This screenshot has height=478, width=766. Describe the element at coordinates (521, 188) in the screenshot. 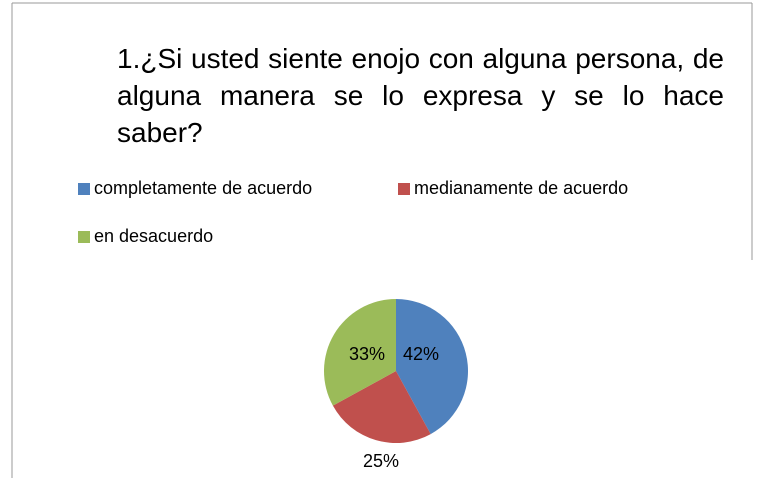

I see `legend-label: medianamente de acuerdo` at that location.